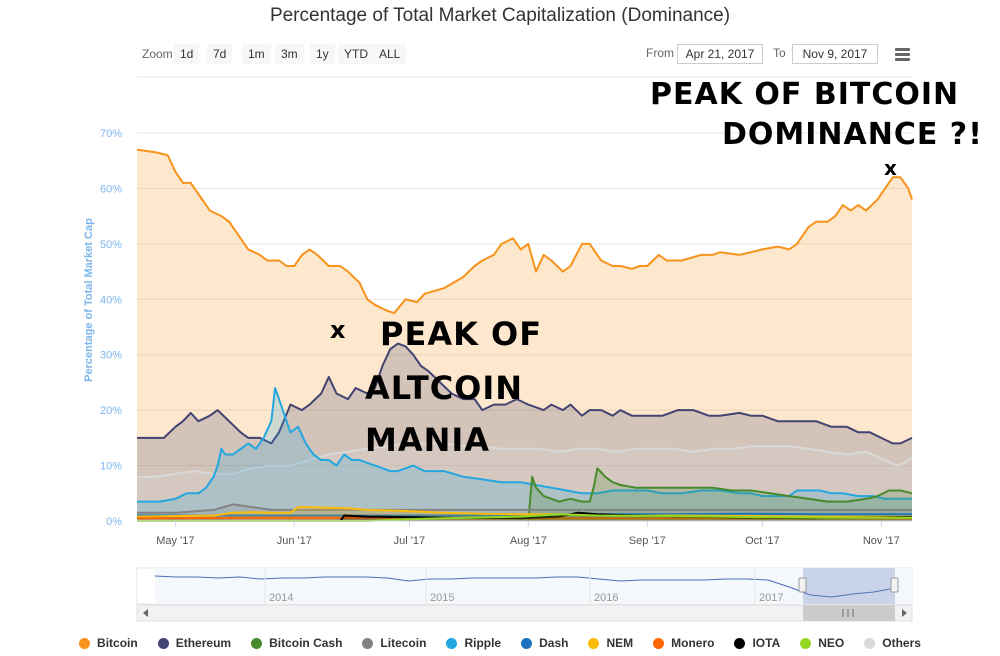  Describe the element at coordinates (802, 585) in the screenshot. I see `navigator-left-handle` at that location.